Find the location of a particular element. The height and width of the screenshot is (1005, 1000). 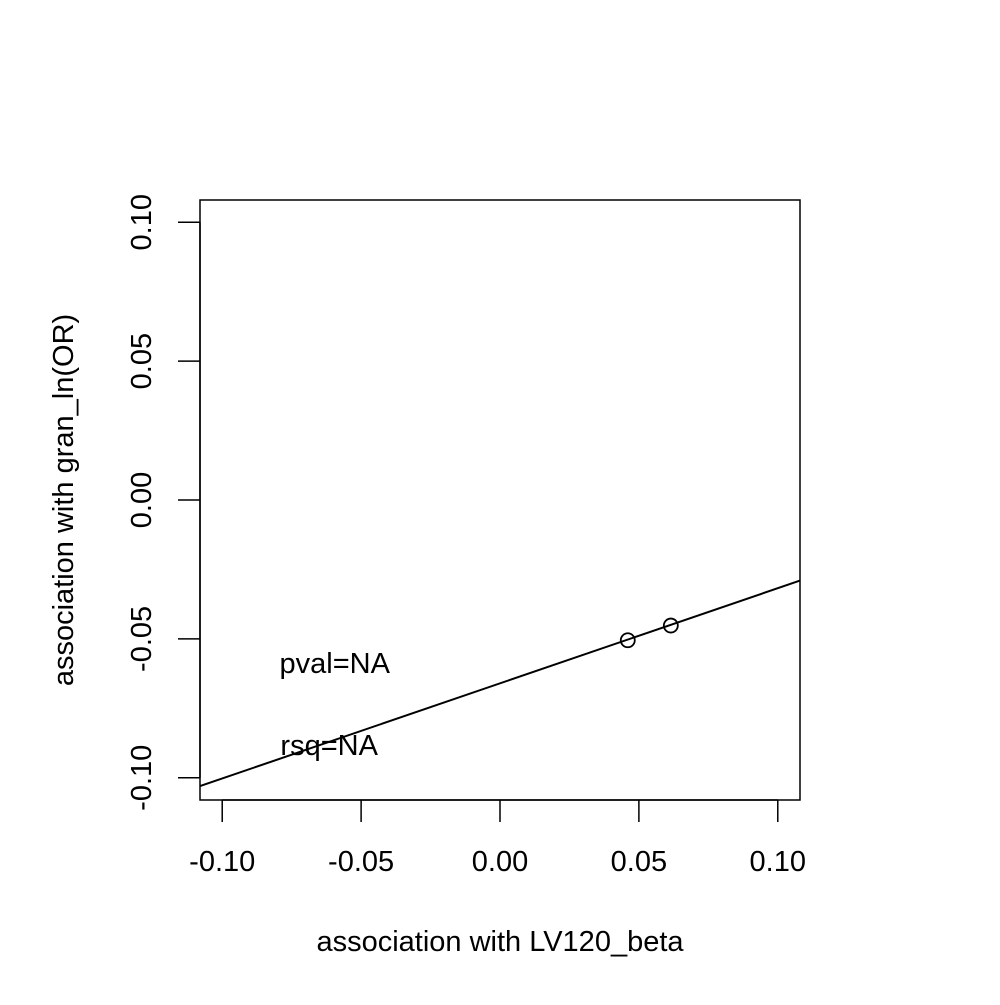

annotations: pval=NA rsq=NA is located at coordinates (335, 705).